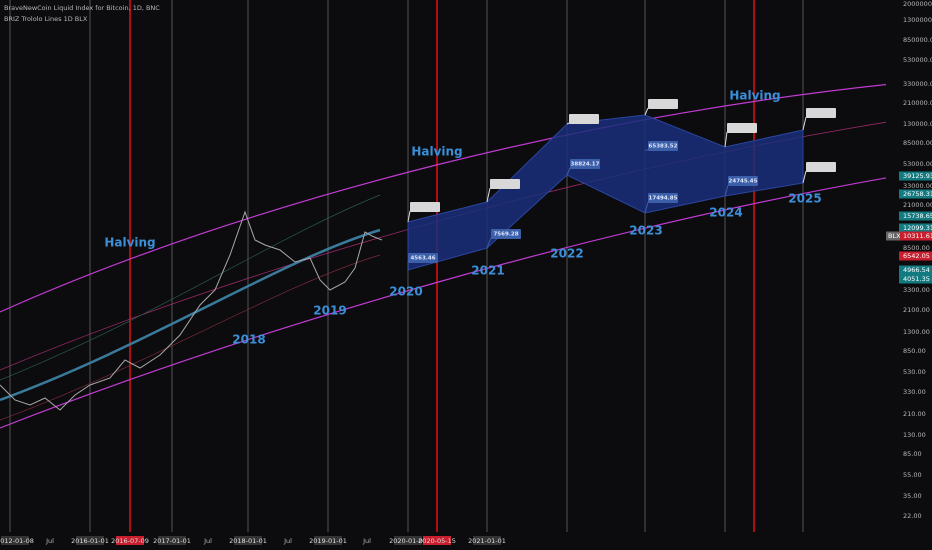 This screenshot has height=550, width=932. I want to click on year-label: 2022, so click(566, 254).